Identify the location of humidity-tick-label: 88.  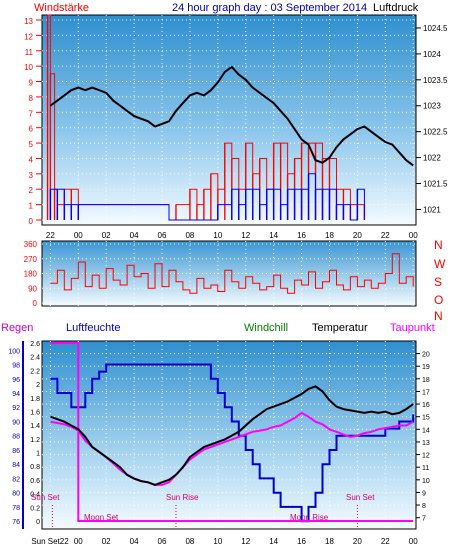
(16, 437).